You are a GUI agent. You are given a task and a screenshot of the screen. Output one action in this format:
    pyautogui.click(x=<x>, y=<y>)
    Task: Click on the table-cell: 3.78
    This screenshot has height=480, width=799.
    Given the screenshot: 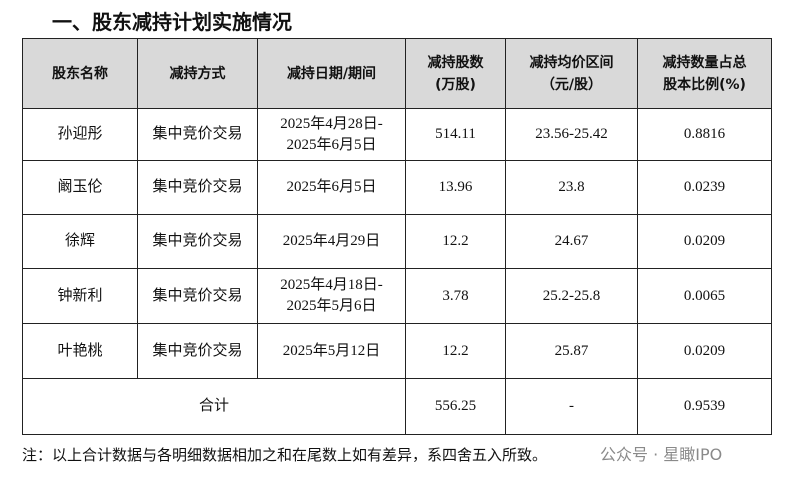 What is the action you would take?
    pyautogui.click(x=455, y=296)
    